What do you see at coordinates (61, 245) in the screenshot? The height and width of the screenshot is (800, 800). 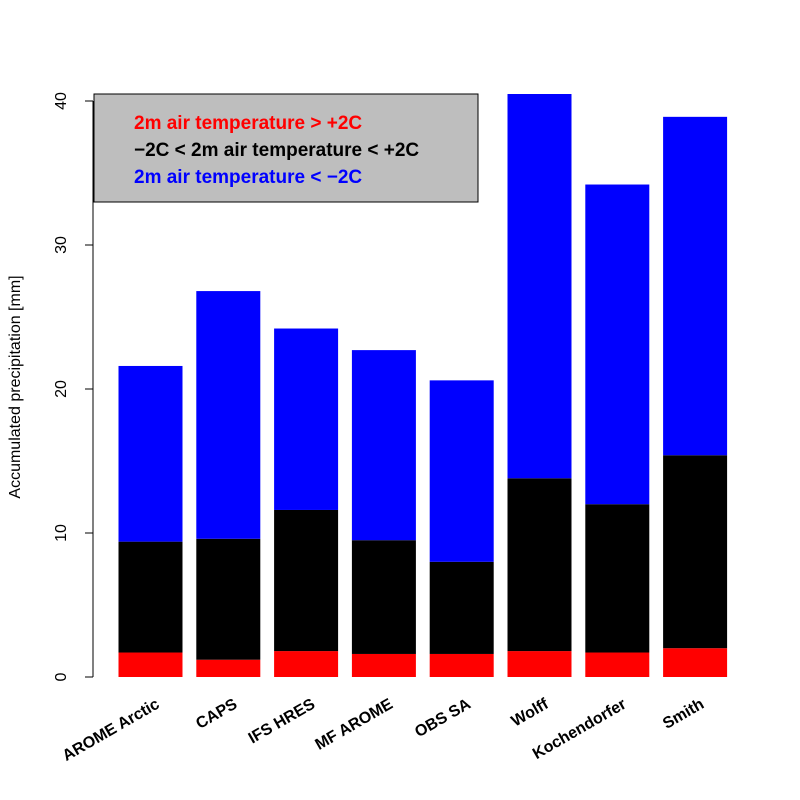 I see `y-tick-label: 30` at bounding box center [61, 245].